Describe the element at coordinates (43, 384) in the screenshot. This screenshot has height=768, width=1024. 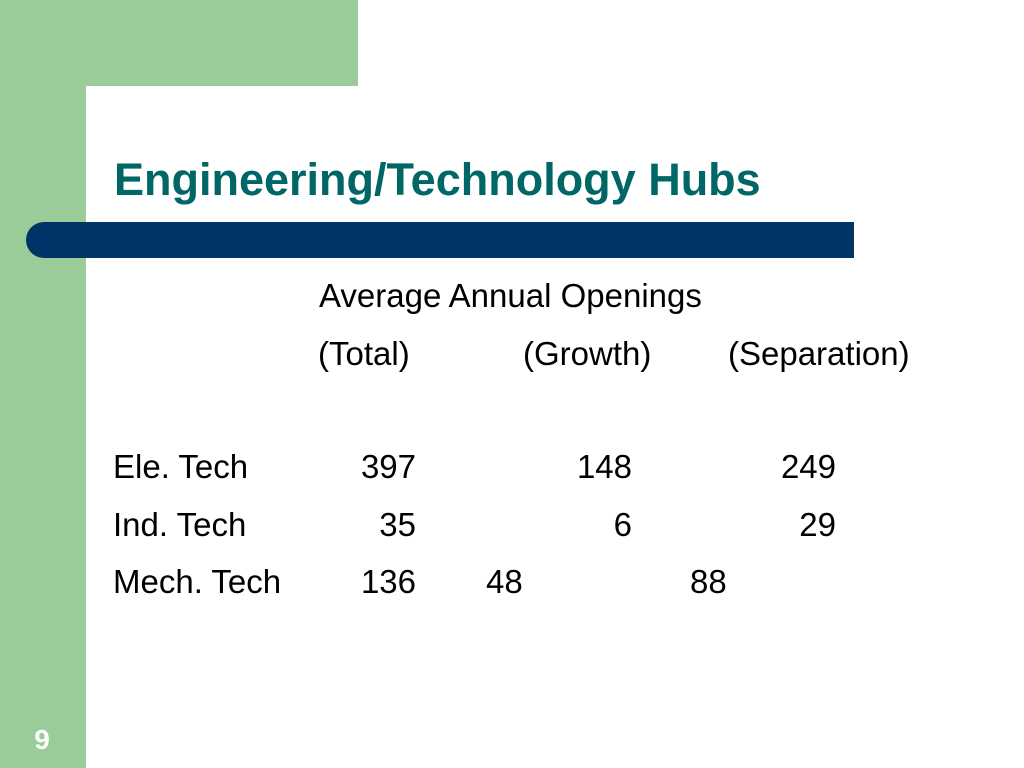
I see `green-sidebar` at that location.